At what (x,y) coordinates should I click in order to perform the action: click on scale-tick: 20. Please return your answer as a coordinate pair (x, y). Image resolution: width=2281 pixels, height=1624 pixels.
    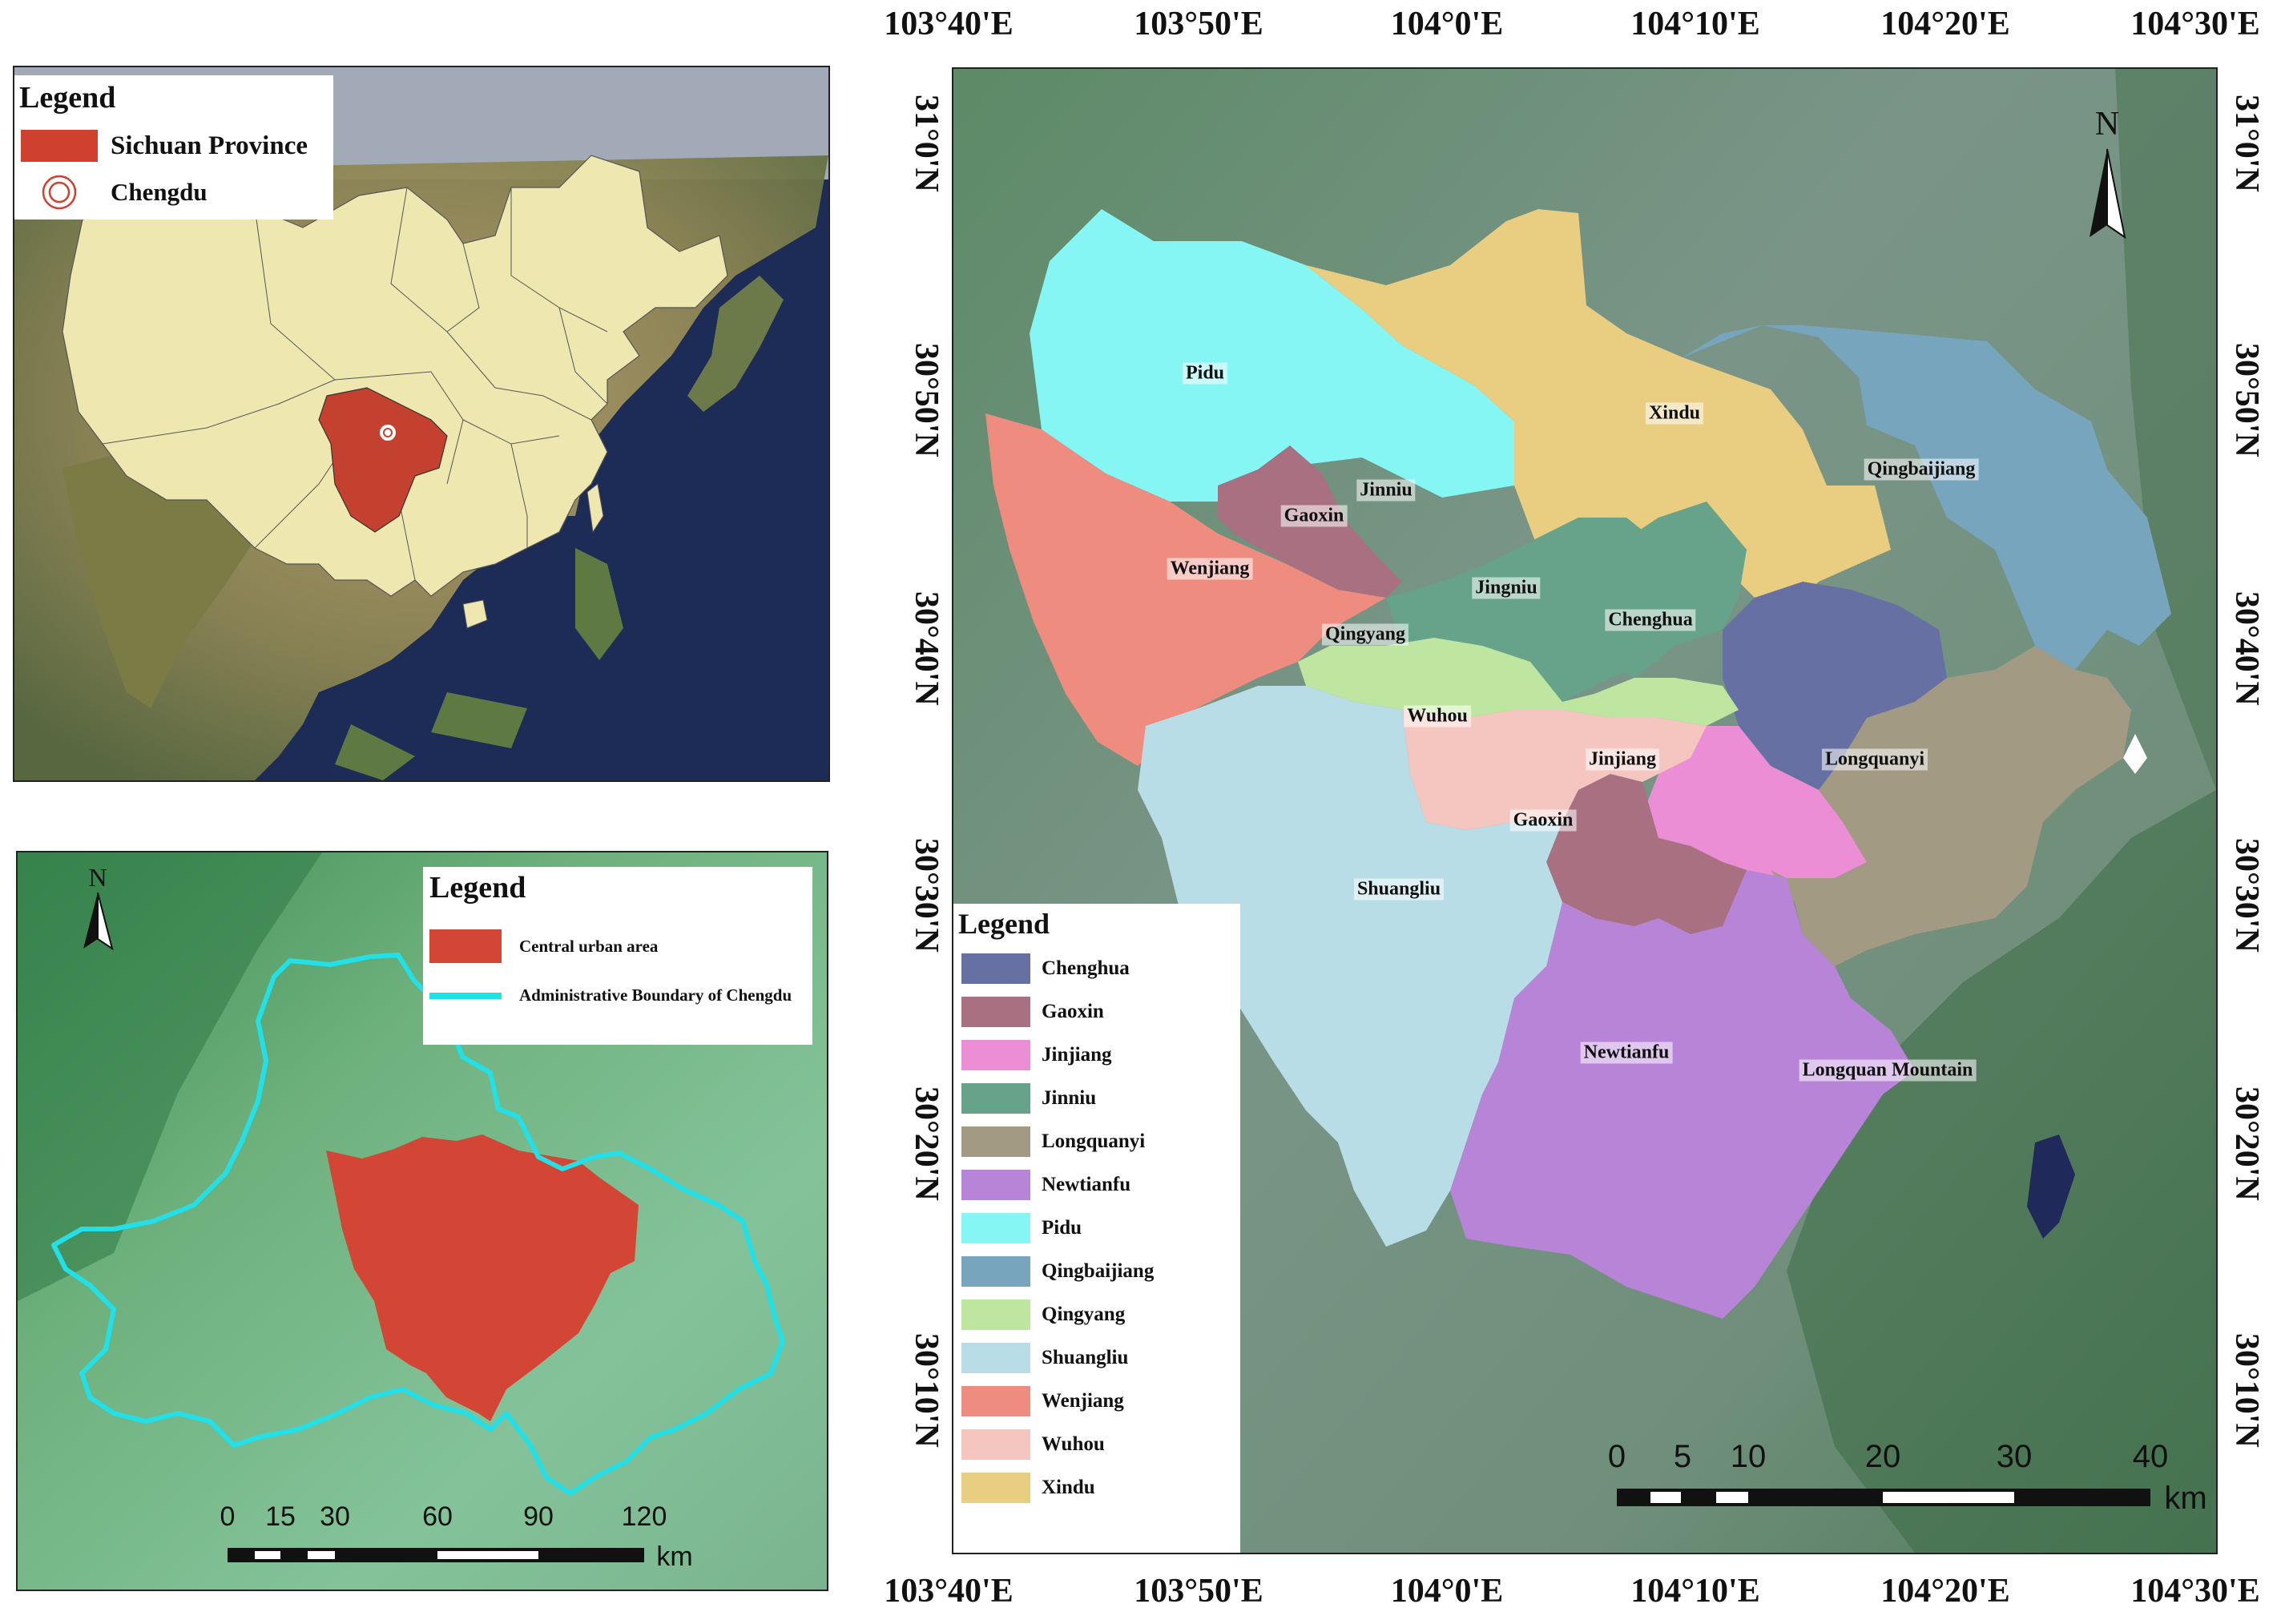
    Looking at the image, I should click on (1882, 1456).